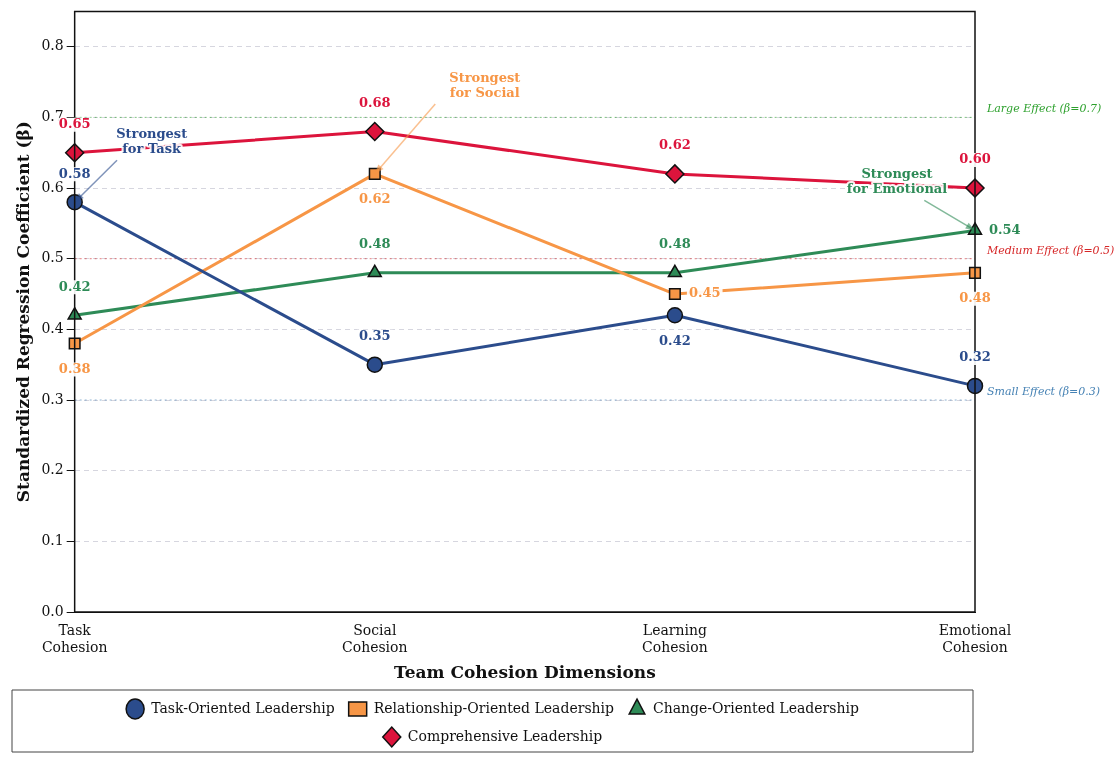  I want to click on text: 0.54, so click(1005, 229).